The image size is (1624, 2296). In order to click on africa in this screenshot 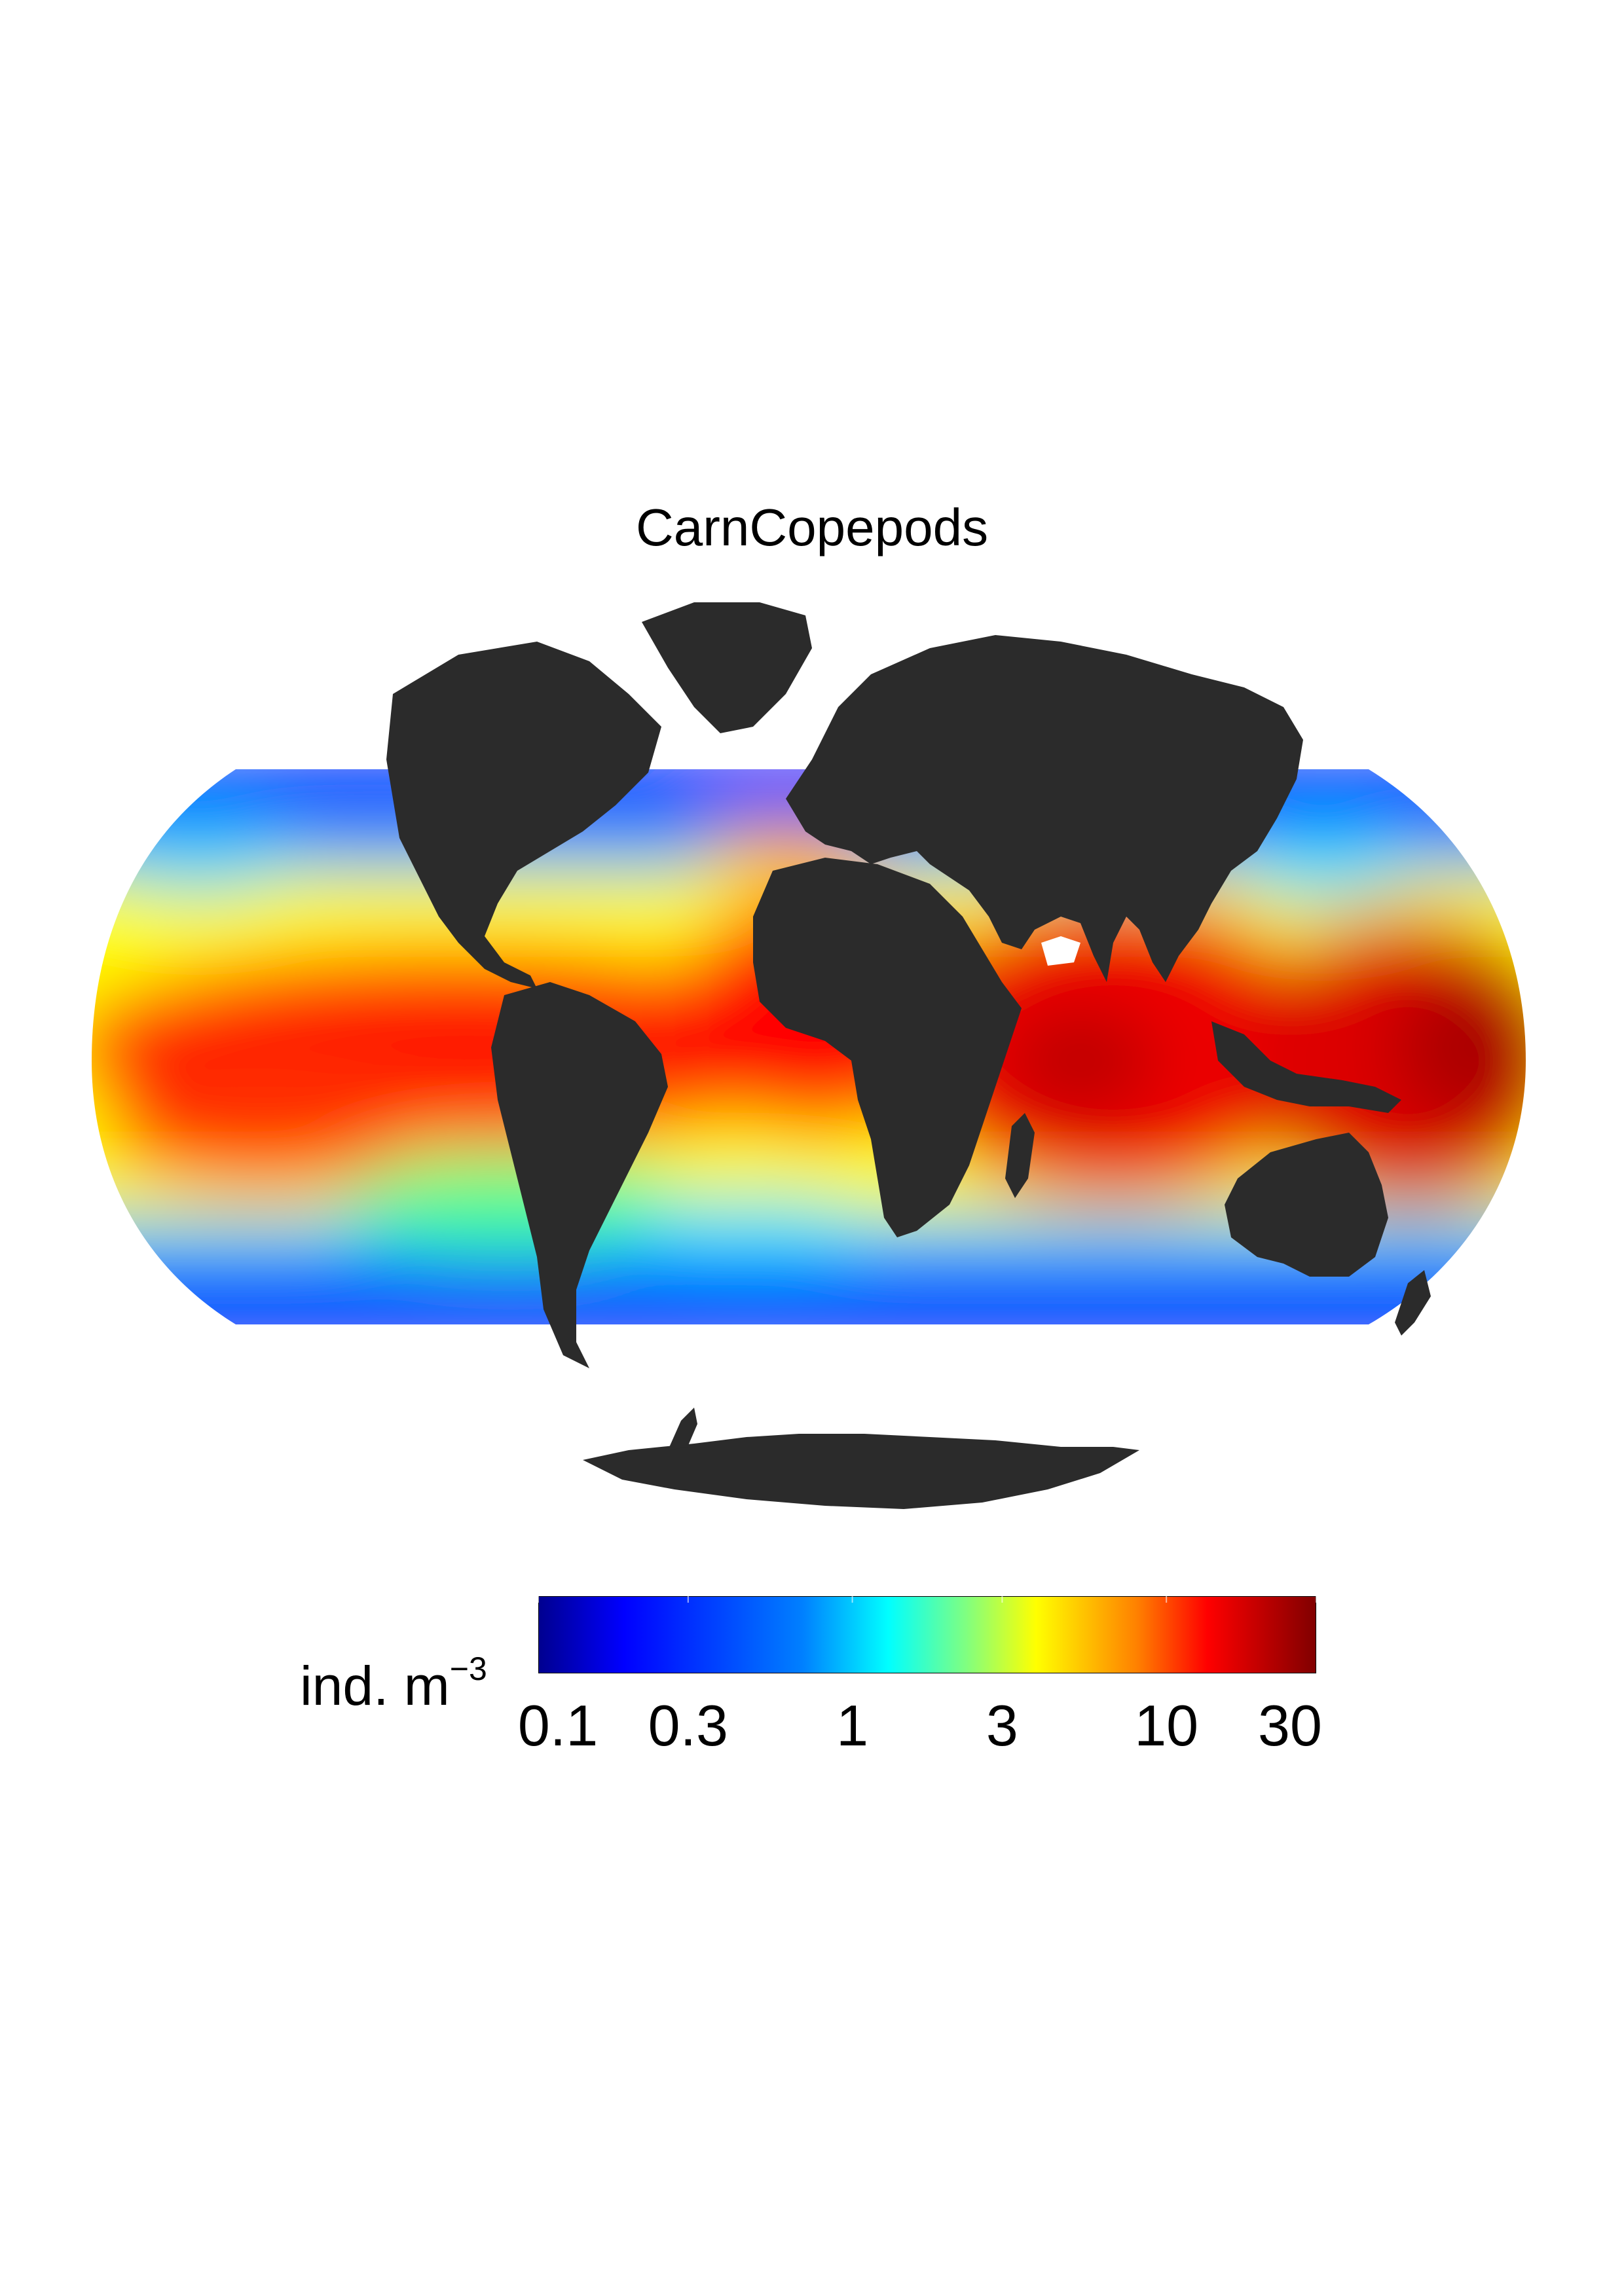, I will do `click(887, 1047)`.